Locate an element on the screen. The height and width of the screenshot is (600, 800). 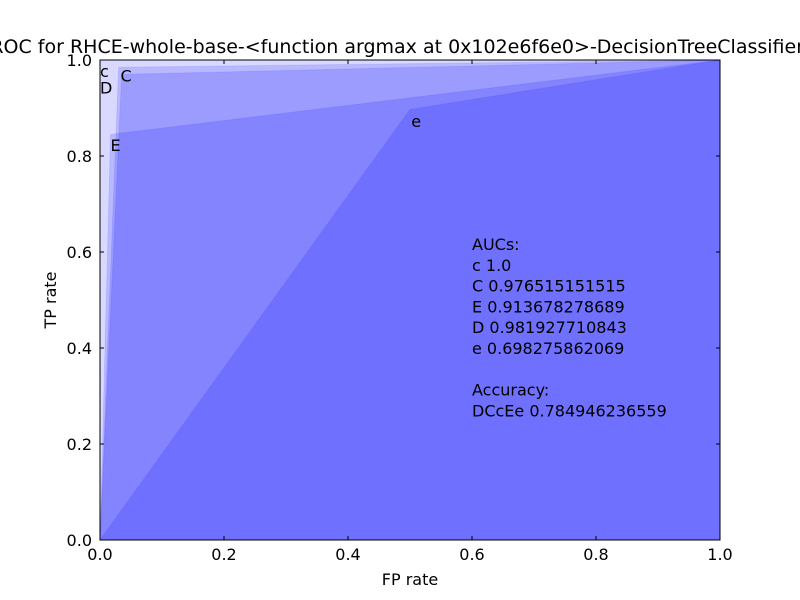
x-tick-label: 0.4 is located at coordinates (347, 554).